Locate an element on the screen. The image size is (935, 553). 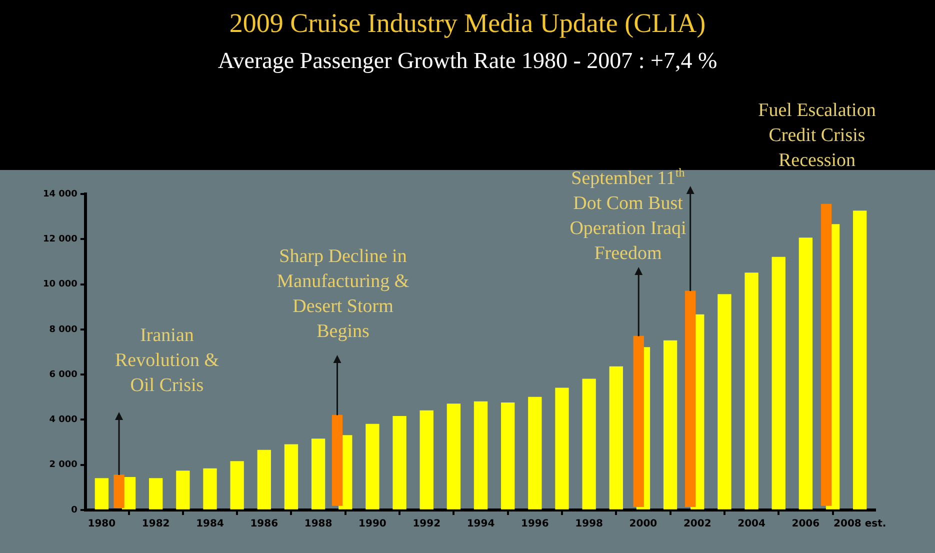
x-tick-label: 2006 is located at coordinates (806, 524).